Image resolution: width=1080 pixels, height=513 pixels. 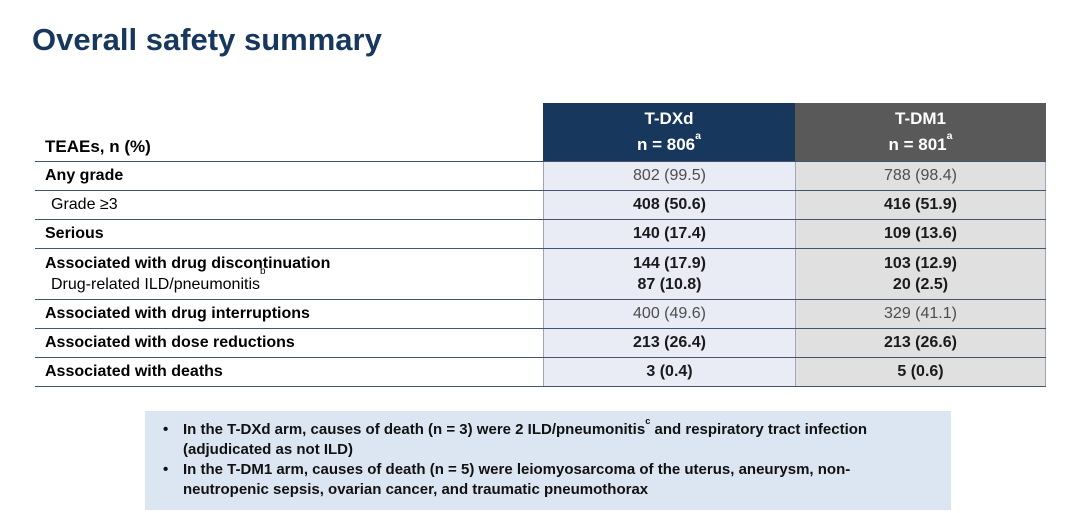 I want to click on row-label: Grade ≥3, so click(x=84, y=204).